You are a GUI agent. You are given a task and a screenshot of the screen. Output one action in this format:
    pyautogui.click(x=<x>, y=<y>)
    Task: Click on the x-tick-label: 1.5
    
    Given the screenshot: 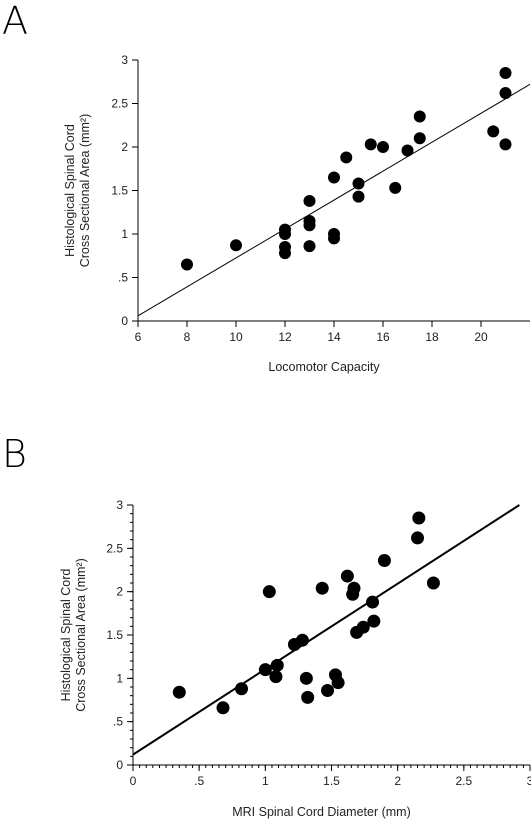 What is the action you would take?
    pyautogui.click(x=331, y=781)
    